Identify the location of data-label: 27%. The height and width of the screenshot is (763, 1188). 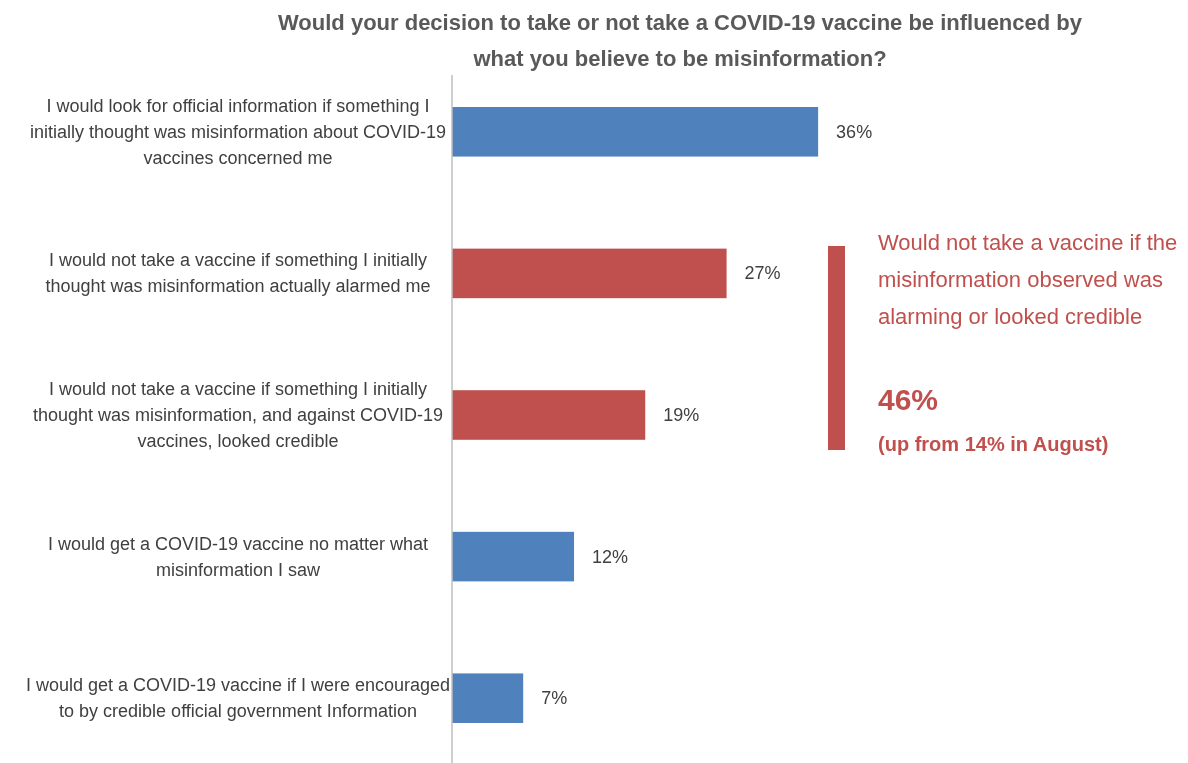
(762, 273).